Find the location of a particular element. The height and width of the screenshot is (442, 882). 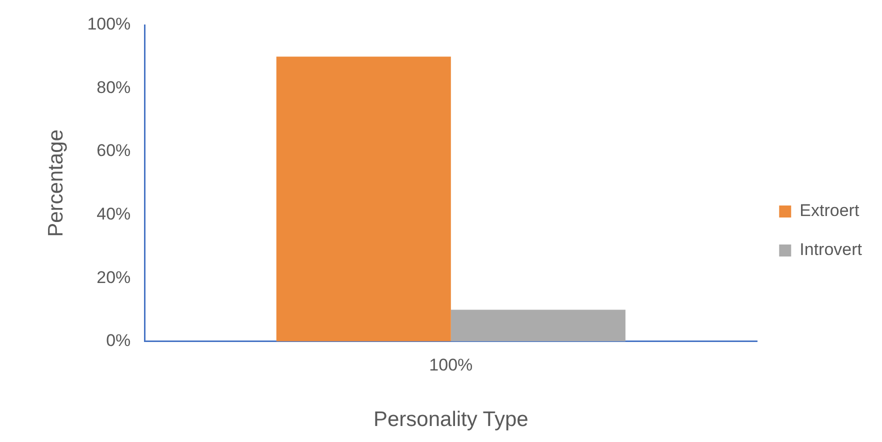

y-tick-label: 40% is located at coordinates (113, 214).